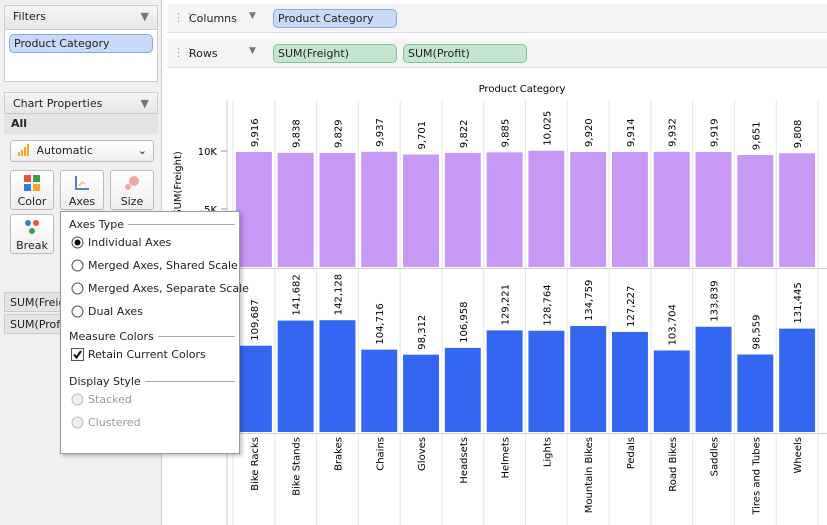  What do you see at coordinates (335, 53) in the screenshot?
I see `shelf-pill: SUM(Freight)` at bounding box center [335, 53].